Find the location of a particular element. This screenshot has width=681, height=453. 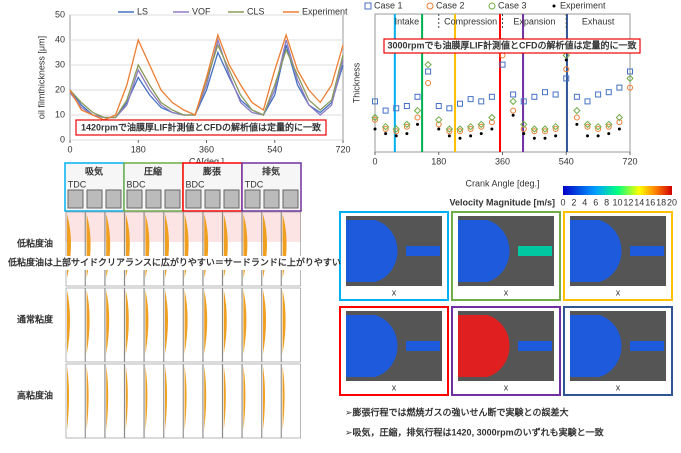

panel-gap is located at coordinates (423, 346).